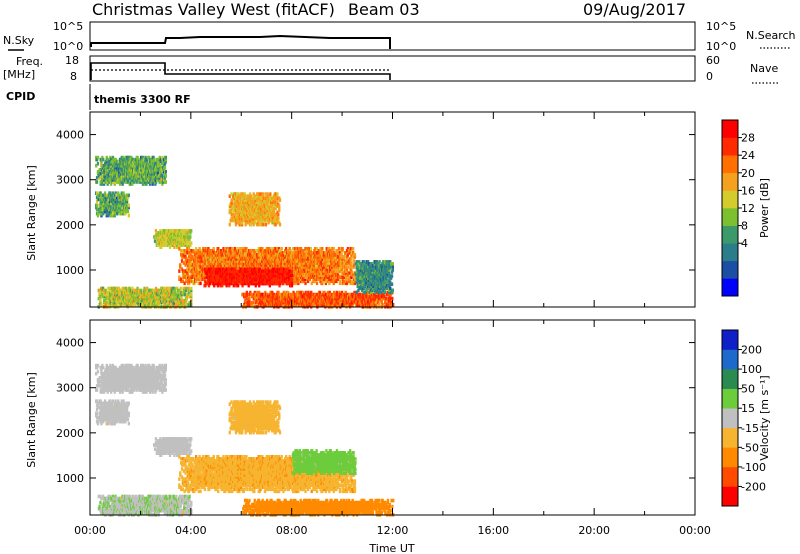 This screenshot has width=800, height=554. Describe the element at coordinates (19, 40) in the screenshot. I see `nsky-label: N.Sky` at that location.